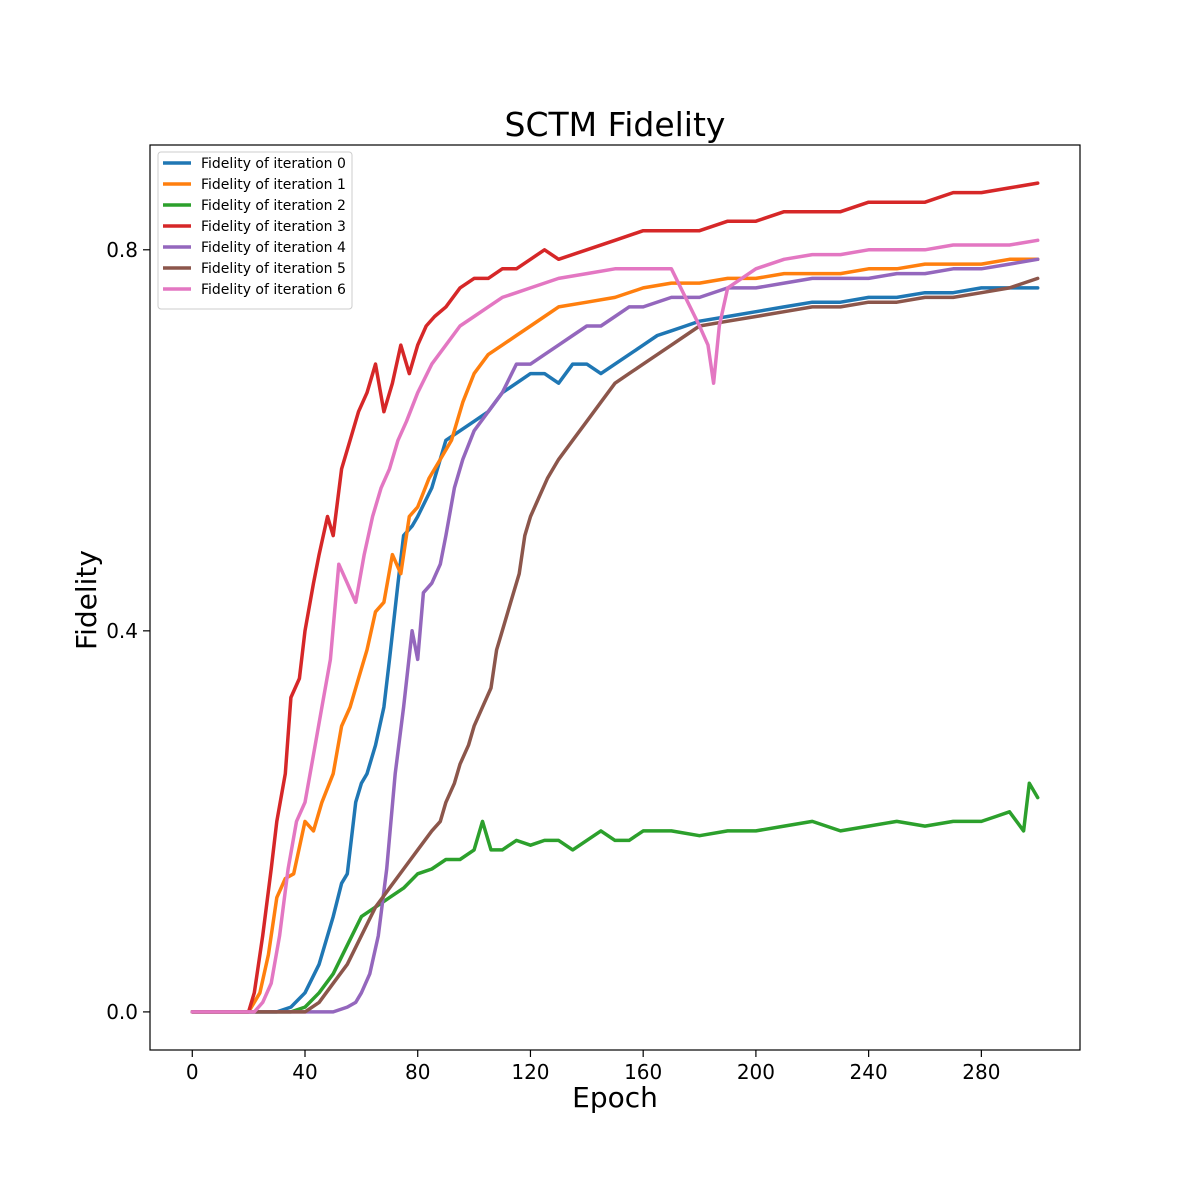 Image resolution: width=1200 pixels, height=1200 pixels. I want to click on x-tick-label: 200, so click(756, 1072).